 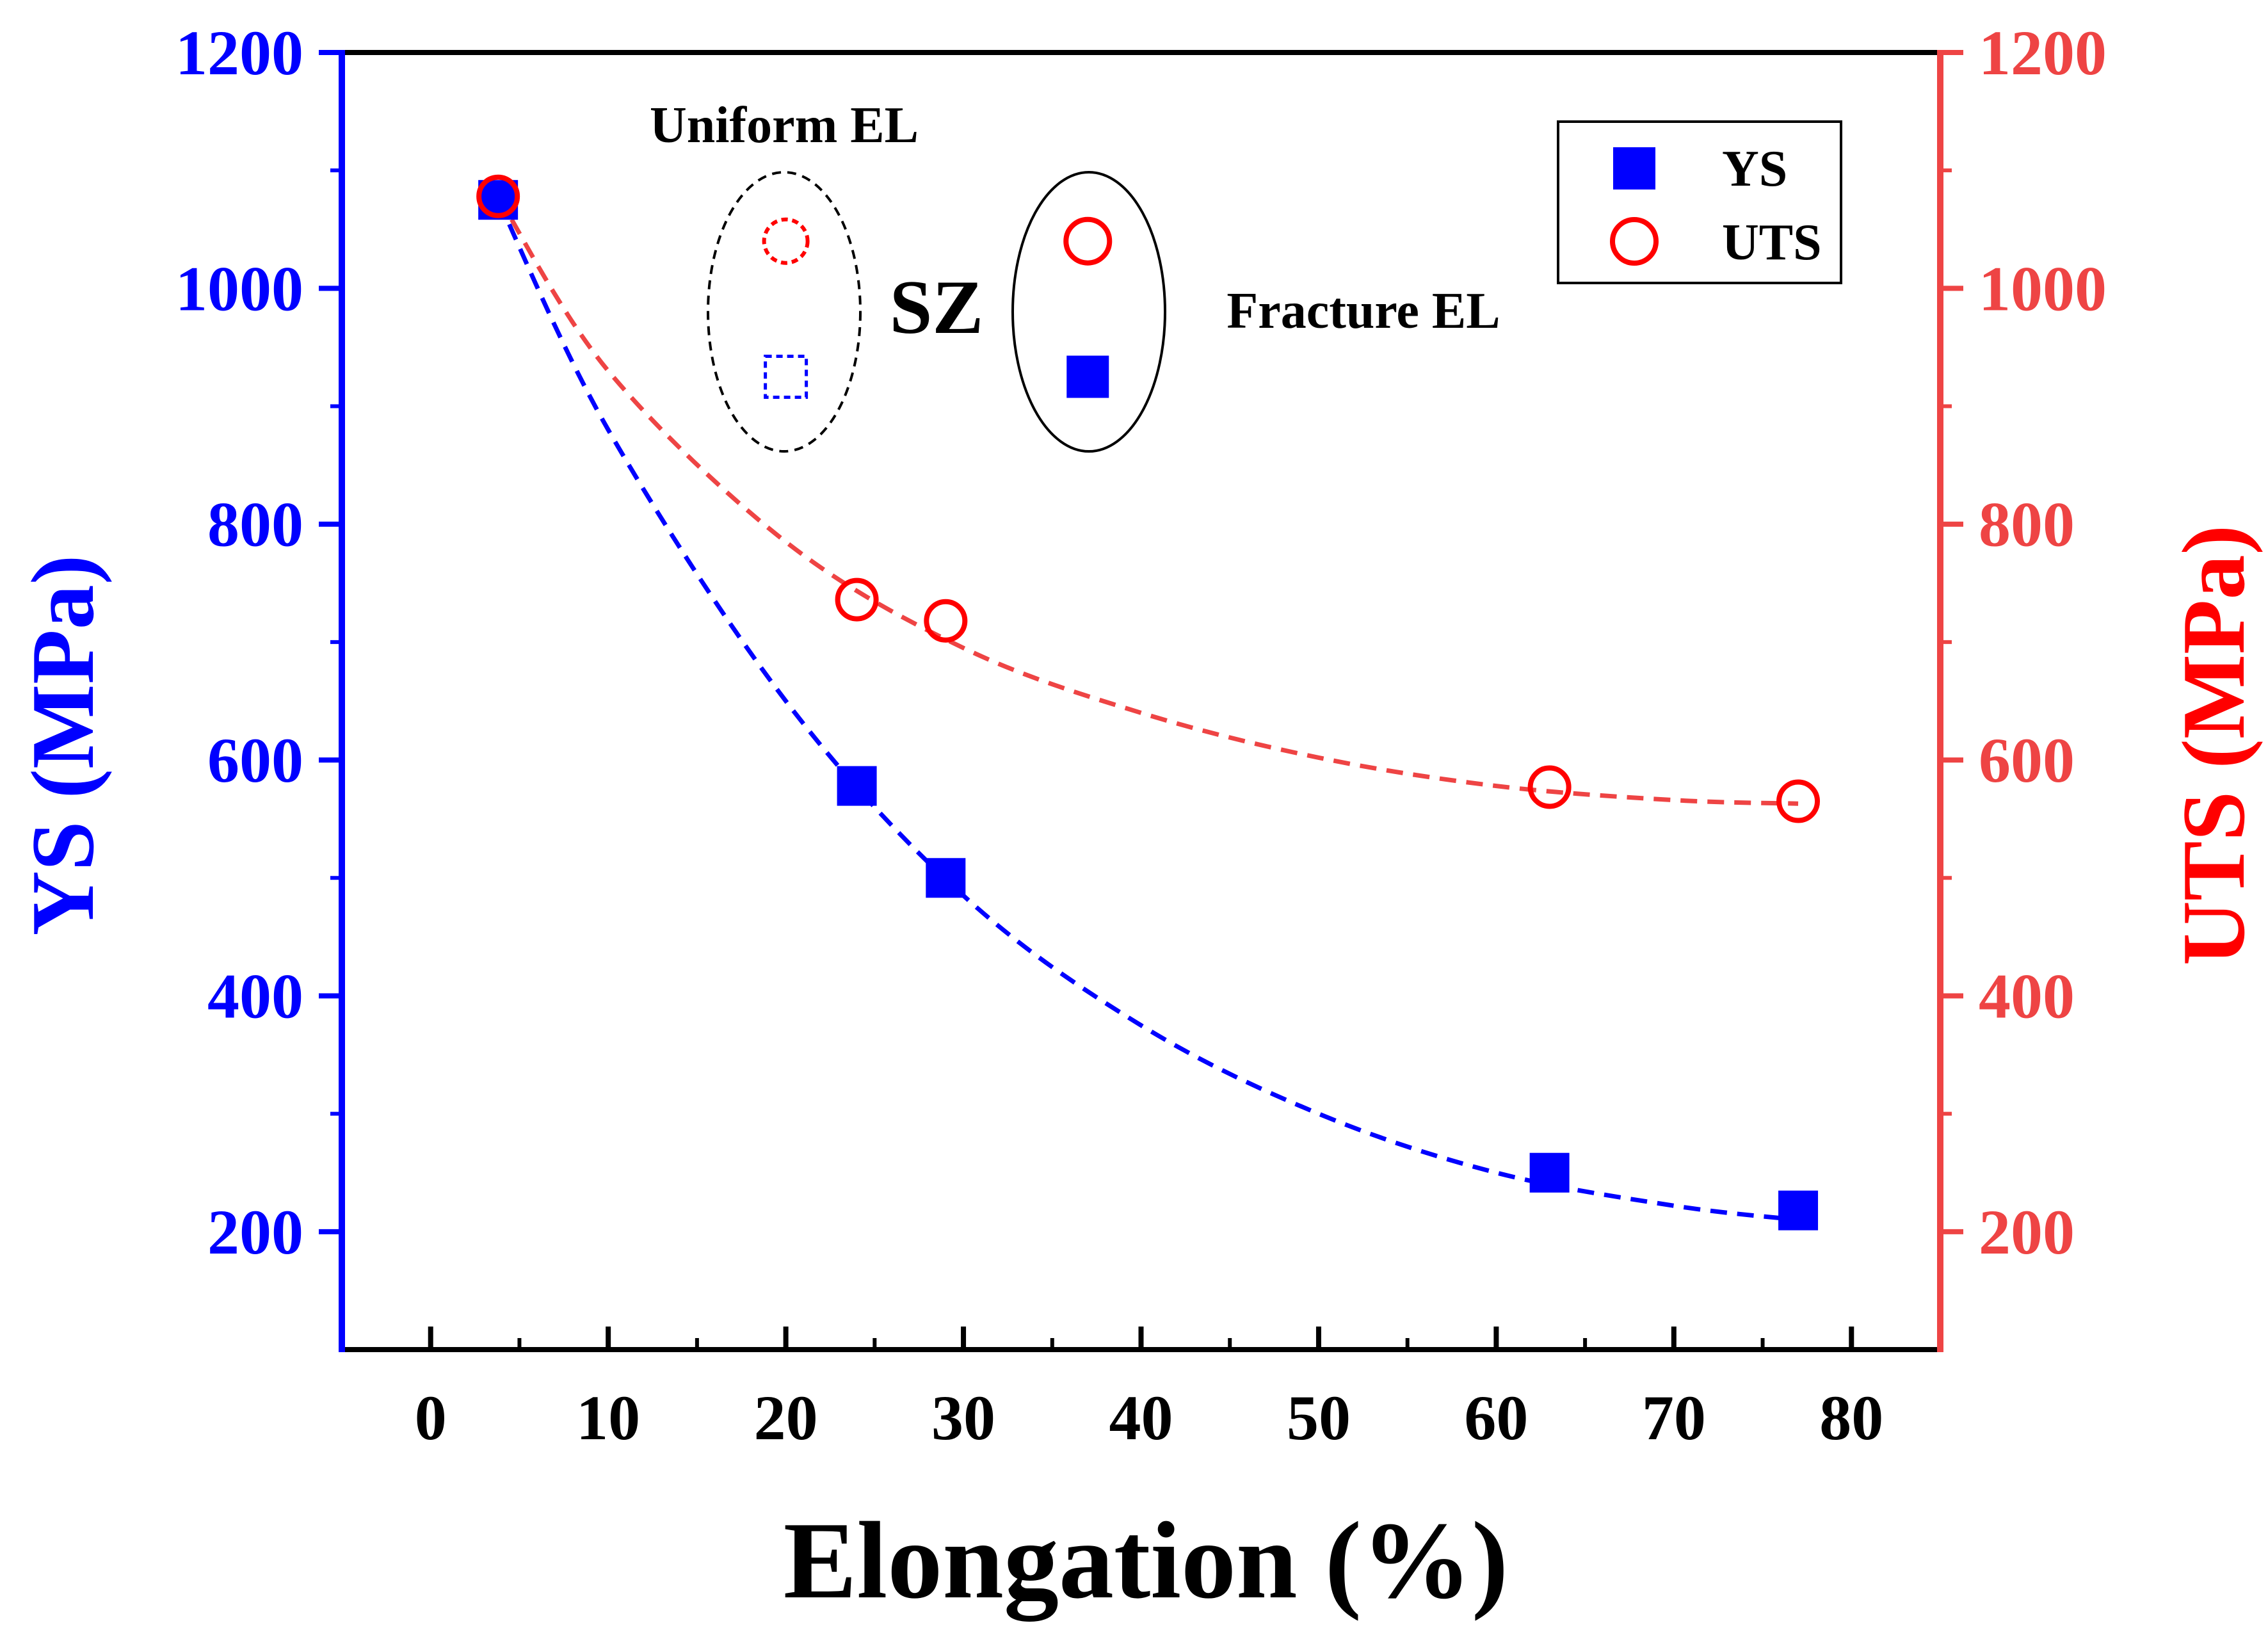 What do you see at coordinates (239, 53) in the screenshot?
I see `y-left-tick-label: 1200` at bounding box center [239, 53].